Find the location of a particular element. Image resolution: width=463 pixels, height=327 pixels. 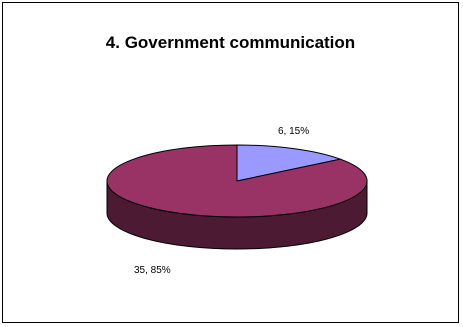

chart-title: 4. Government communication is located at coordinates (230, 42).